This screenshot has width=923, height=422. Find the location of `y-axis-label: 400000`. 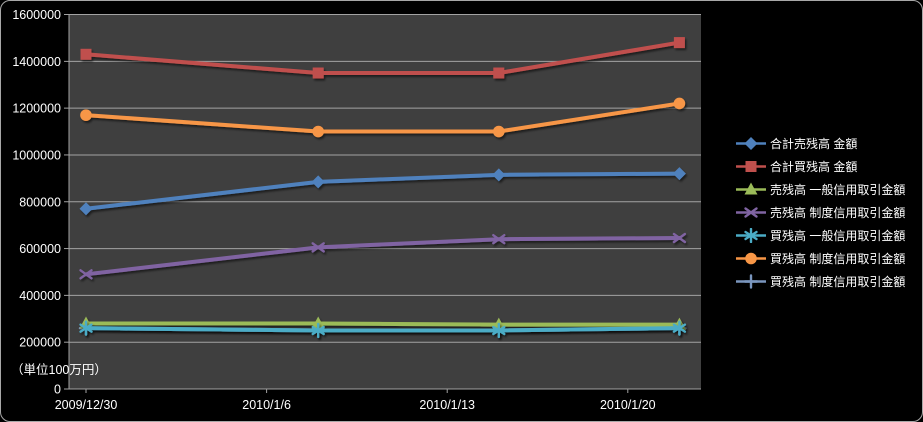

y-axis-label: 400000 is located at coordinates (40, 296).